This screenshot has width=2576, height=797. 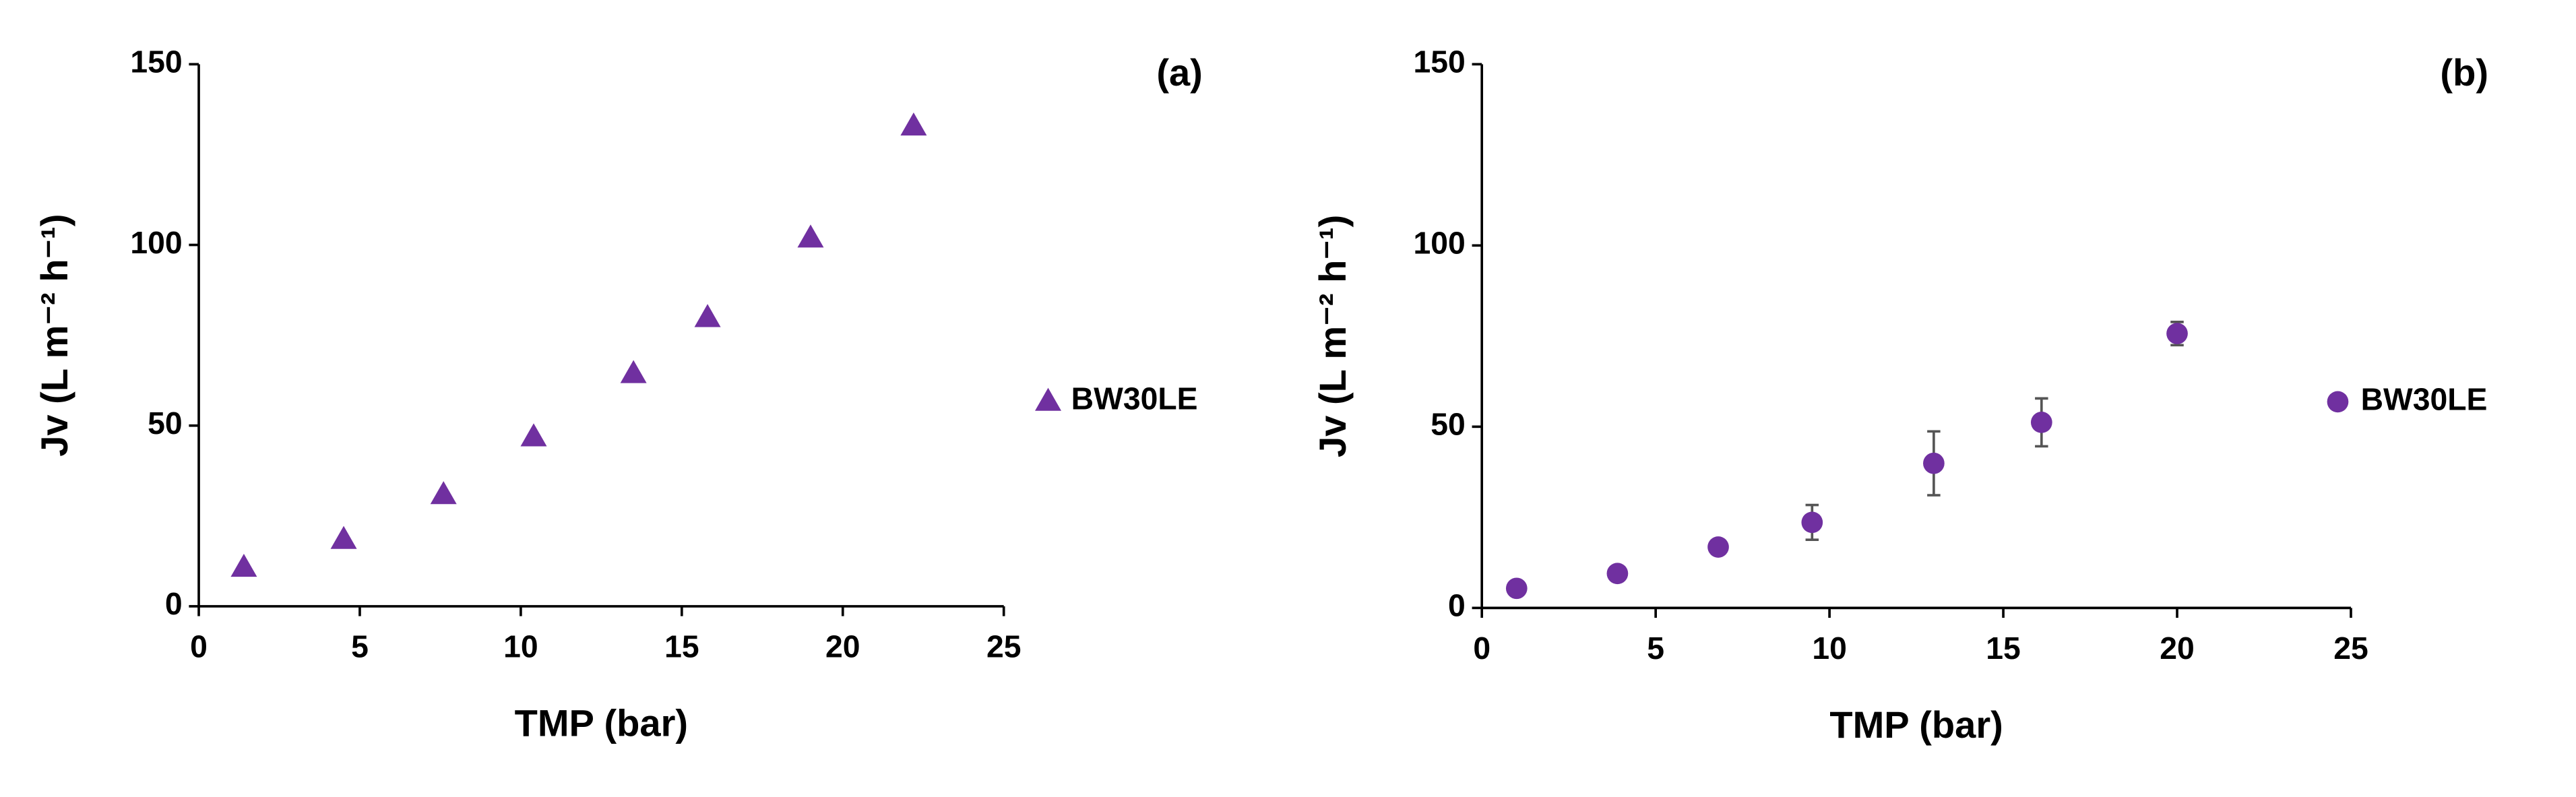 What do you see at coordinates (1179, 72) in the screenshot?
I see `panel-label: (a)` at bounding box center [1179, 72].